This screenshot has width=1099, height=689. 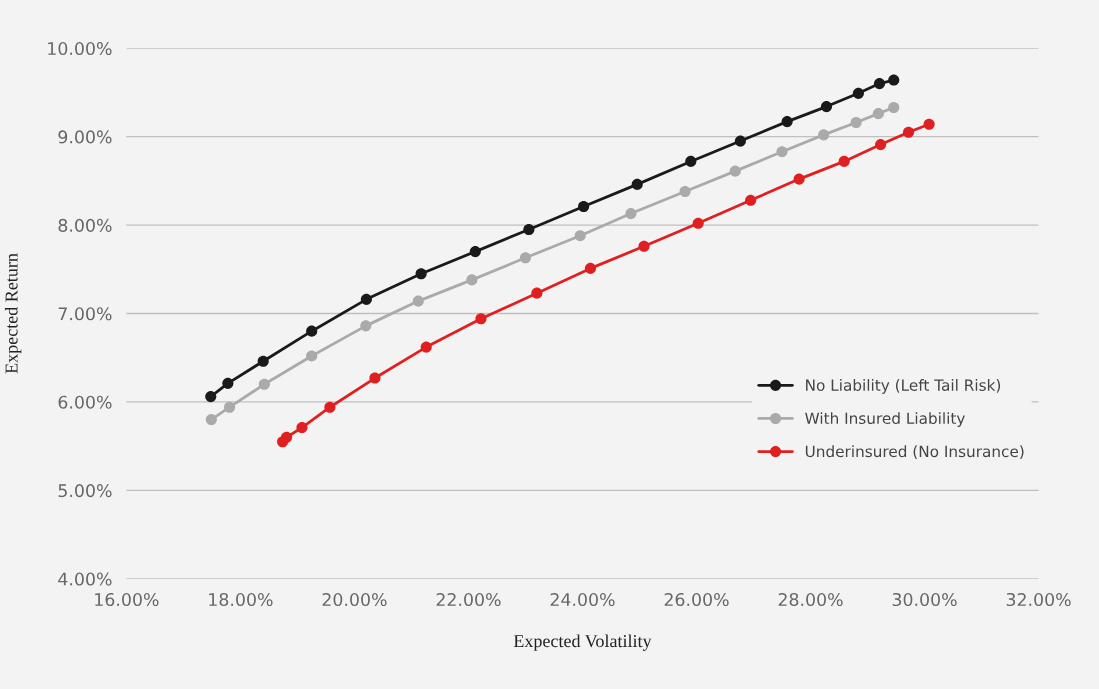 I want to click on x-tick-label: 30.00%, so click(x=924, y=599).